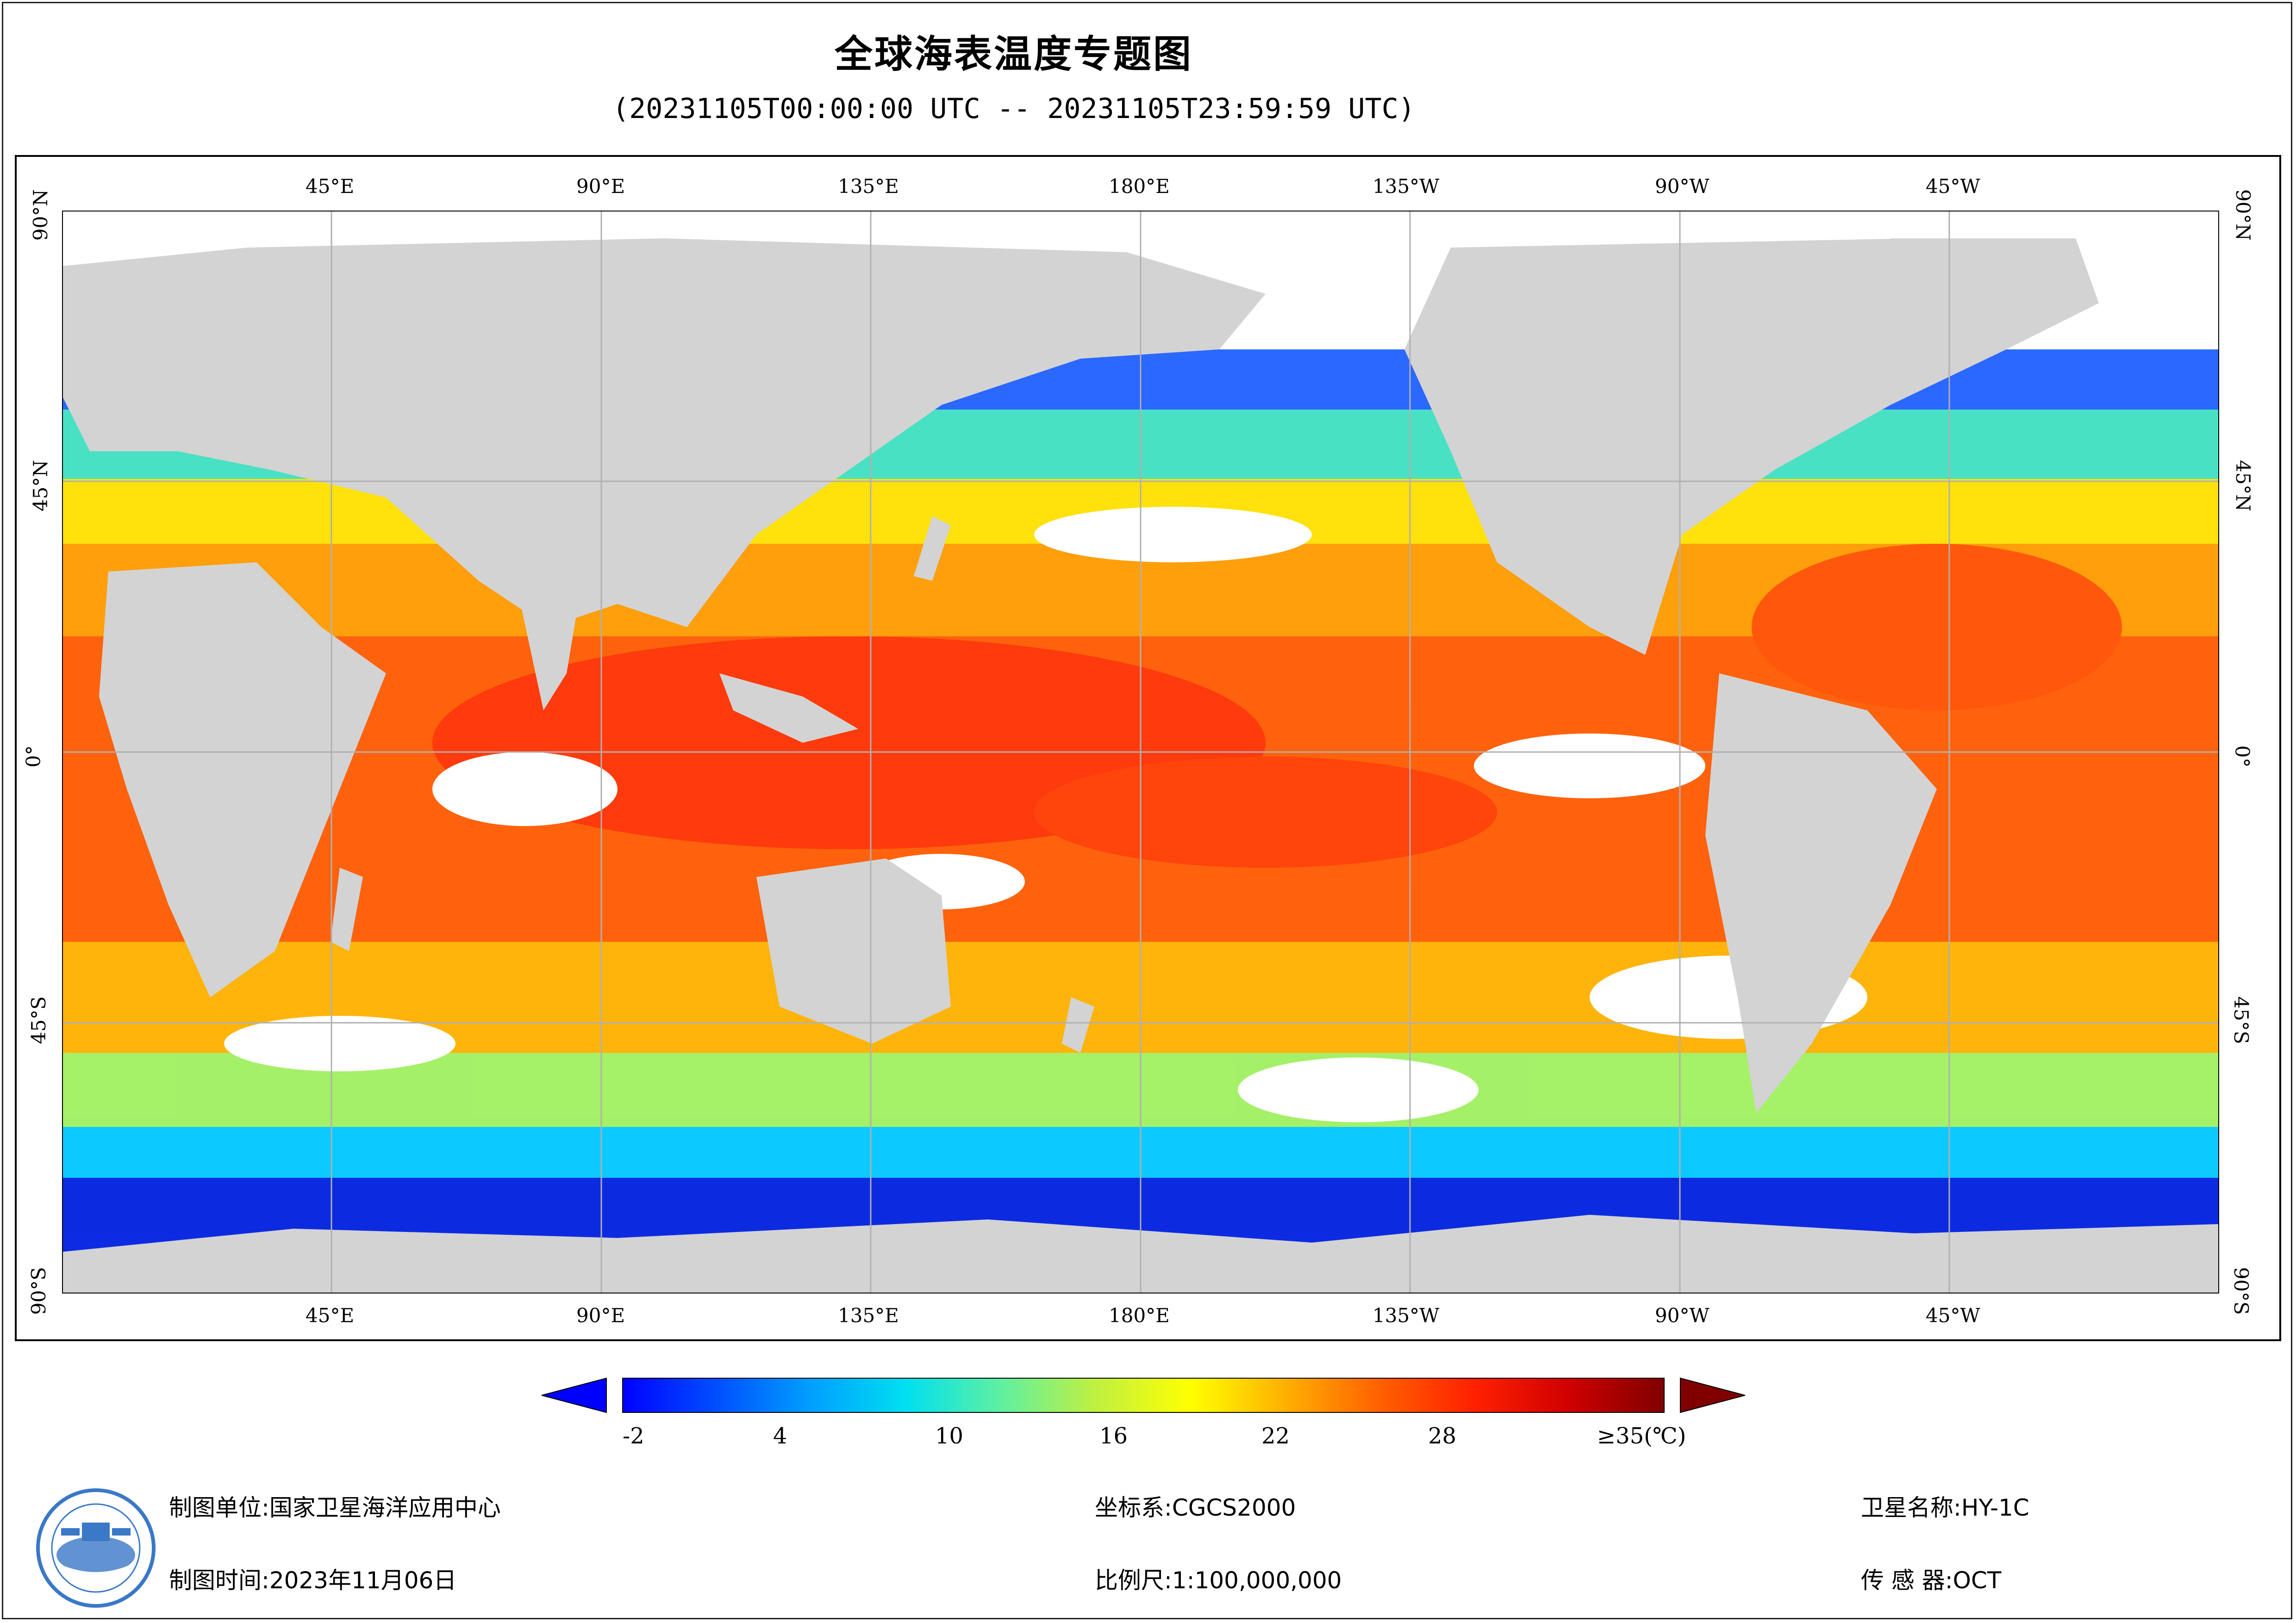  What do you see at coordinates (1442, 1436) in the screenshot?
I see `colorbar-tick: 28` at bounding box center [1442, 1436].